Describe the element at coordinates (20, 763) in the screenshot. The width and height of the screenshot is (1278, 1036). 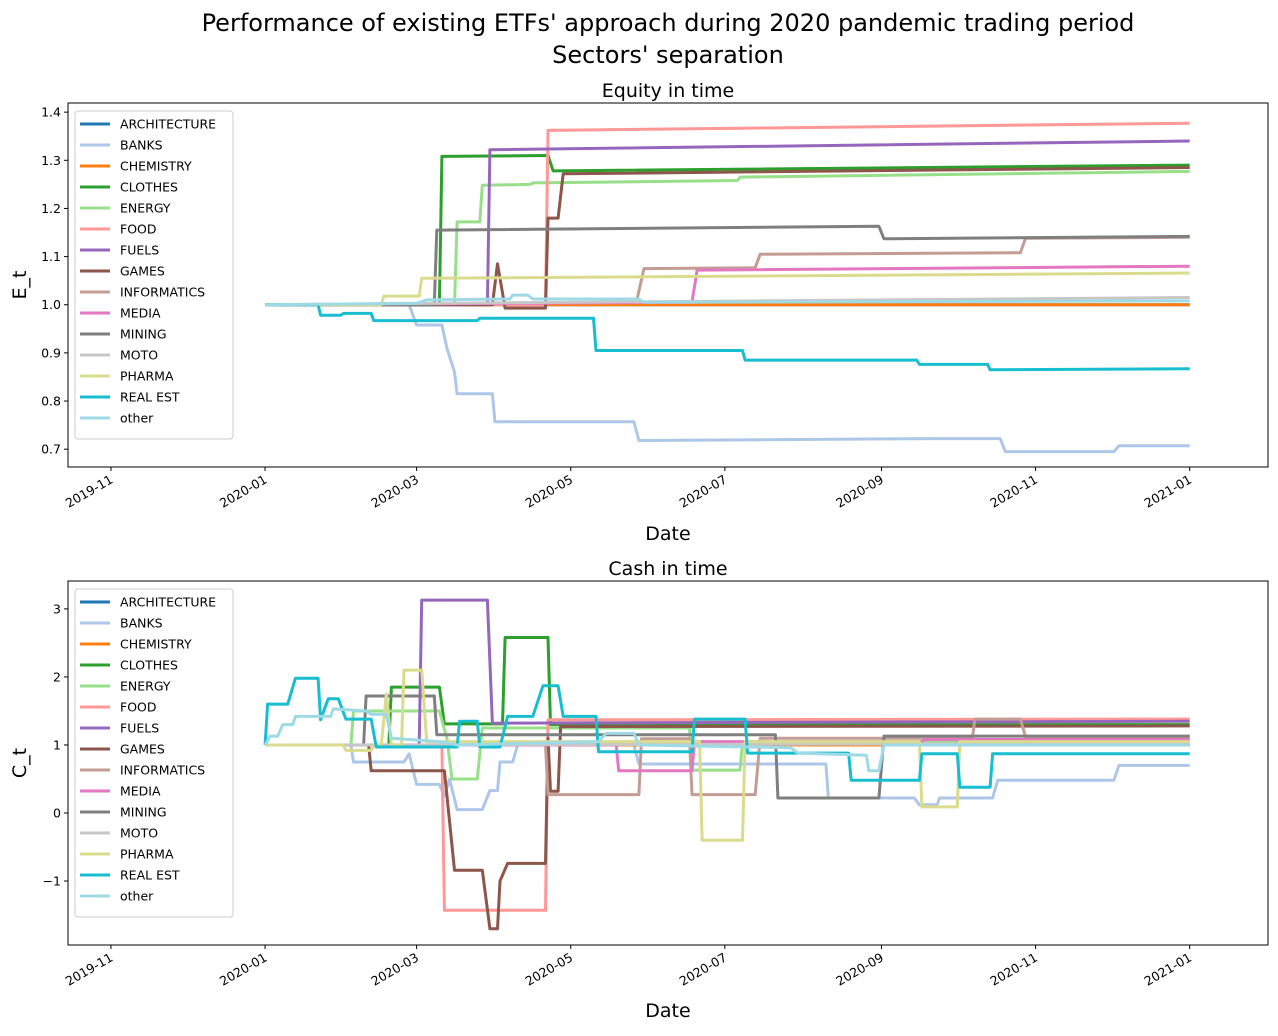
I see `cash-y-axis-label: C_t` at that location.